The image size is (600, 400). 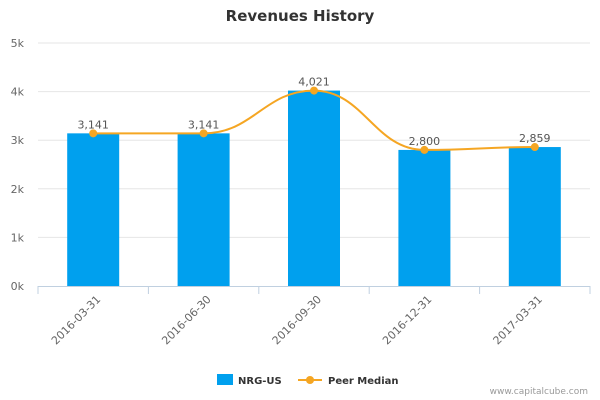 I want to click on x-tick-label: 2016-03-31, so click(x=76, y=320).